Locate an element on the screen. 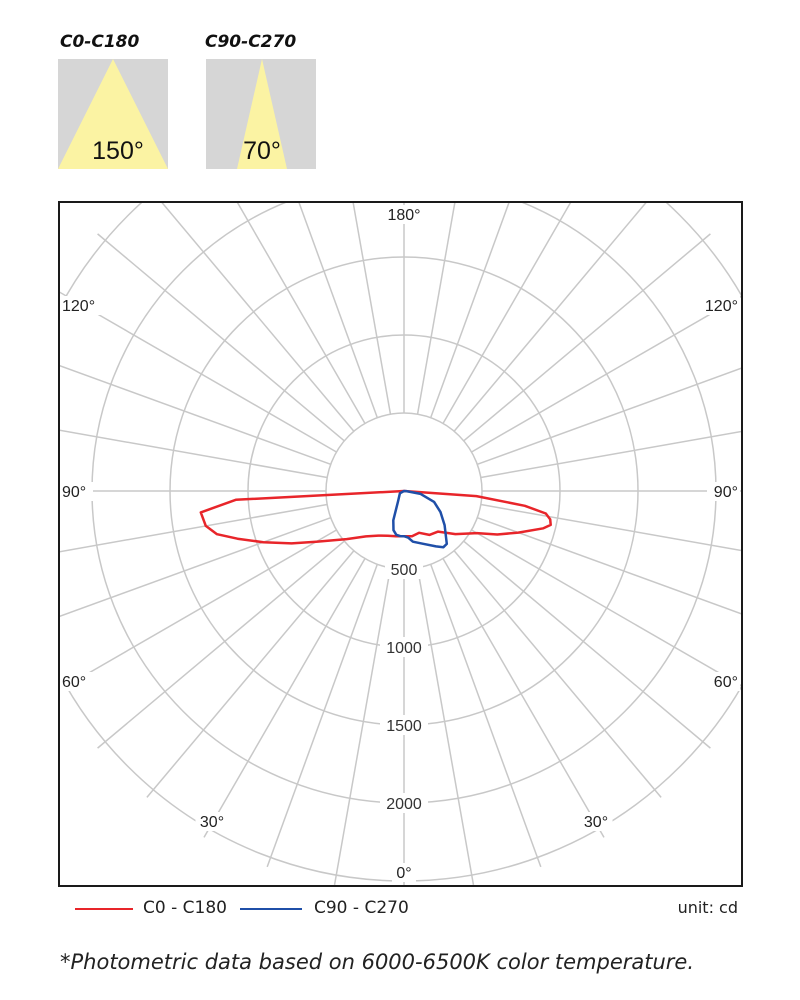 This screenshot has width=800, height=1000. radial-tick-label: 2000 is located at coordinates (404, 804).